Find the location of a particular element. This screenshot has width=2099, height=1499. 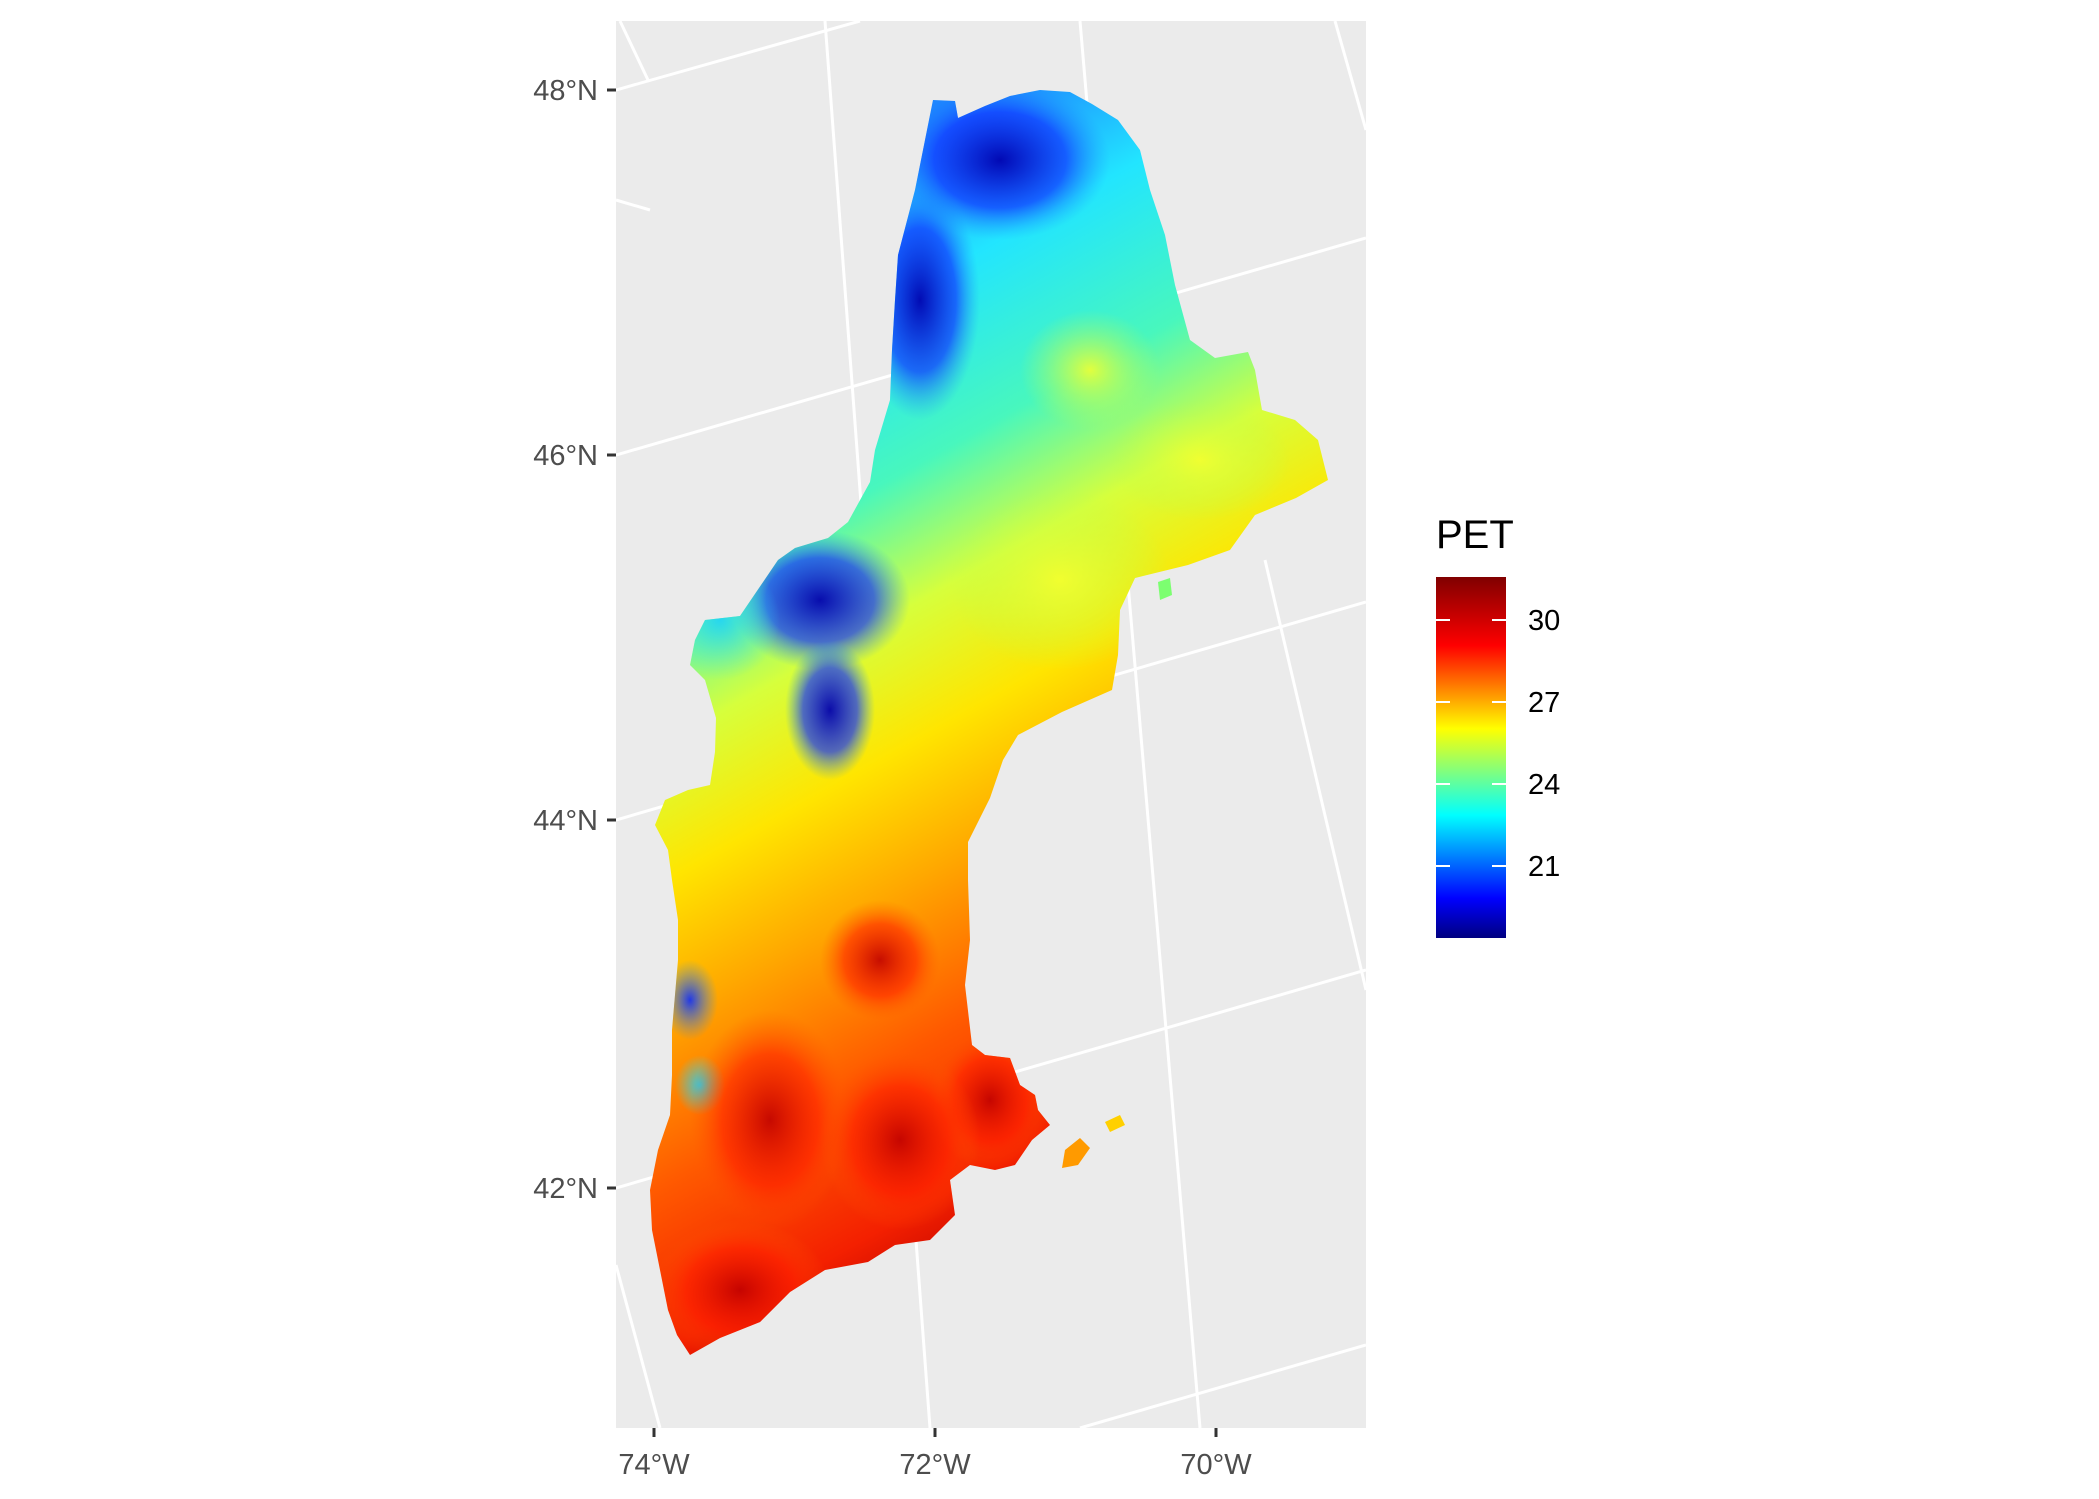

island-cape is located at coordinates (1076, 1153).